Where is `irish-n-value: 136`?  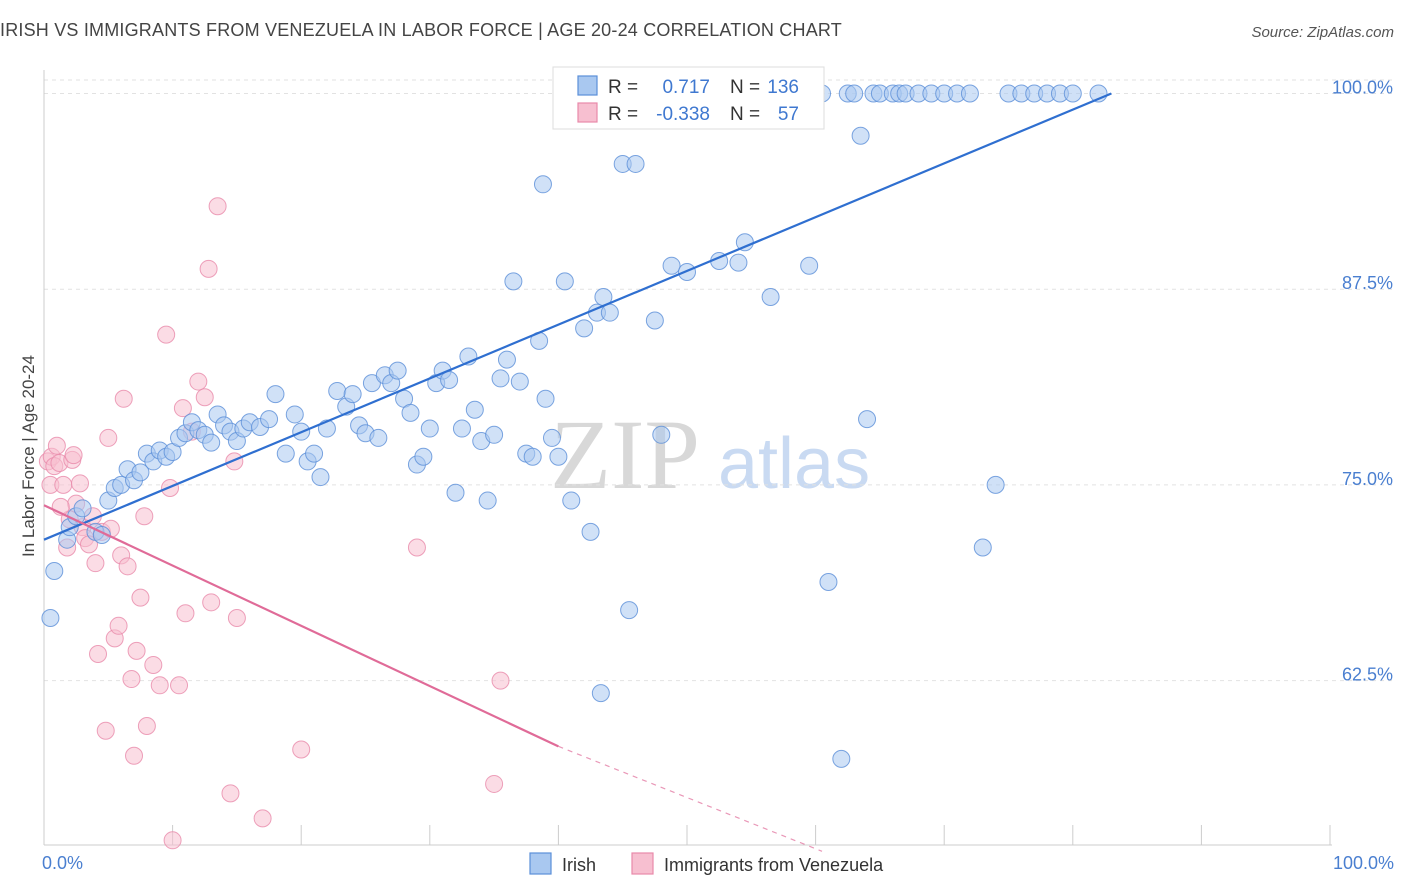 irish-n-value: 136 is located at coordinates (783, 87).